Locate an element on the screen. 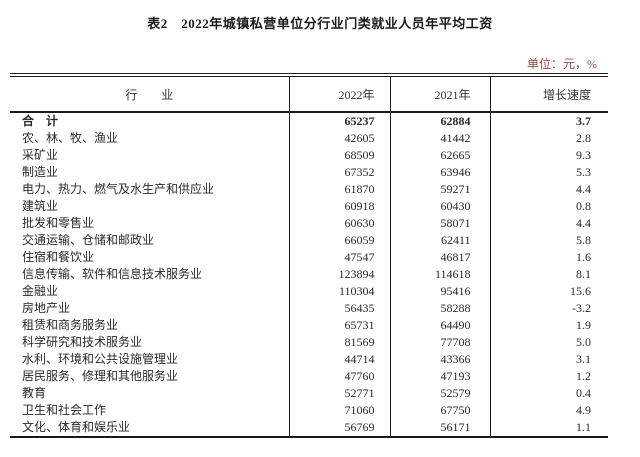  value-2022-cell: 123894 is located at coordinates (339, 274).